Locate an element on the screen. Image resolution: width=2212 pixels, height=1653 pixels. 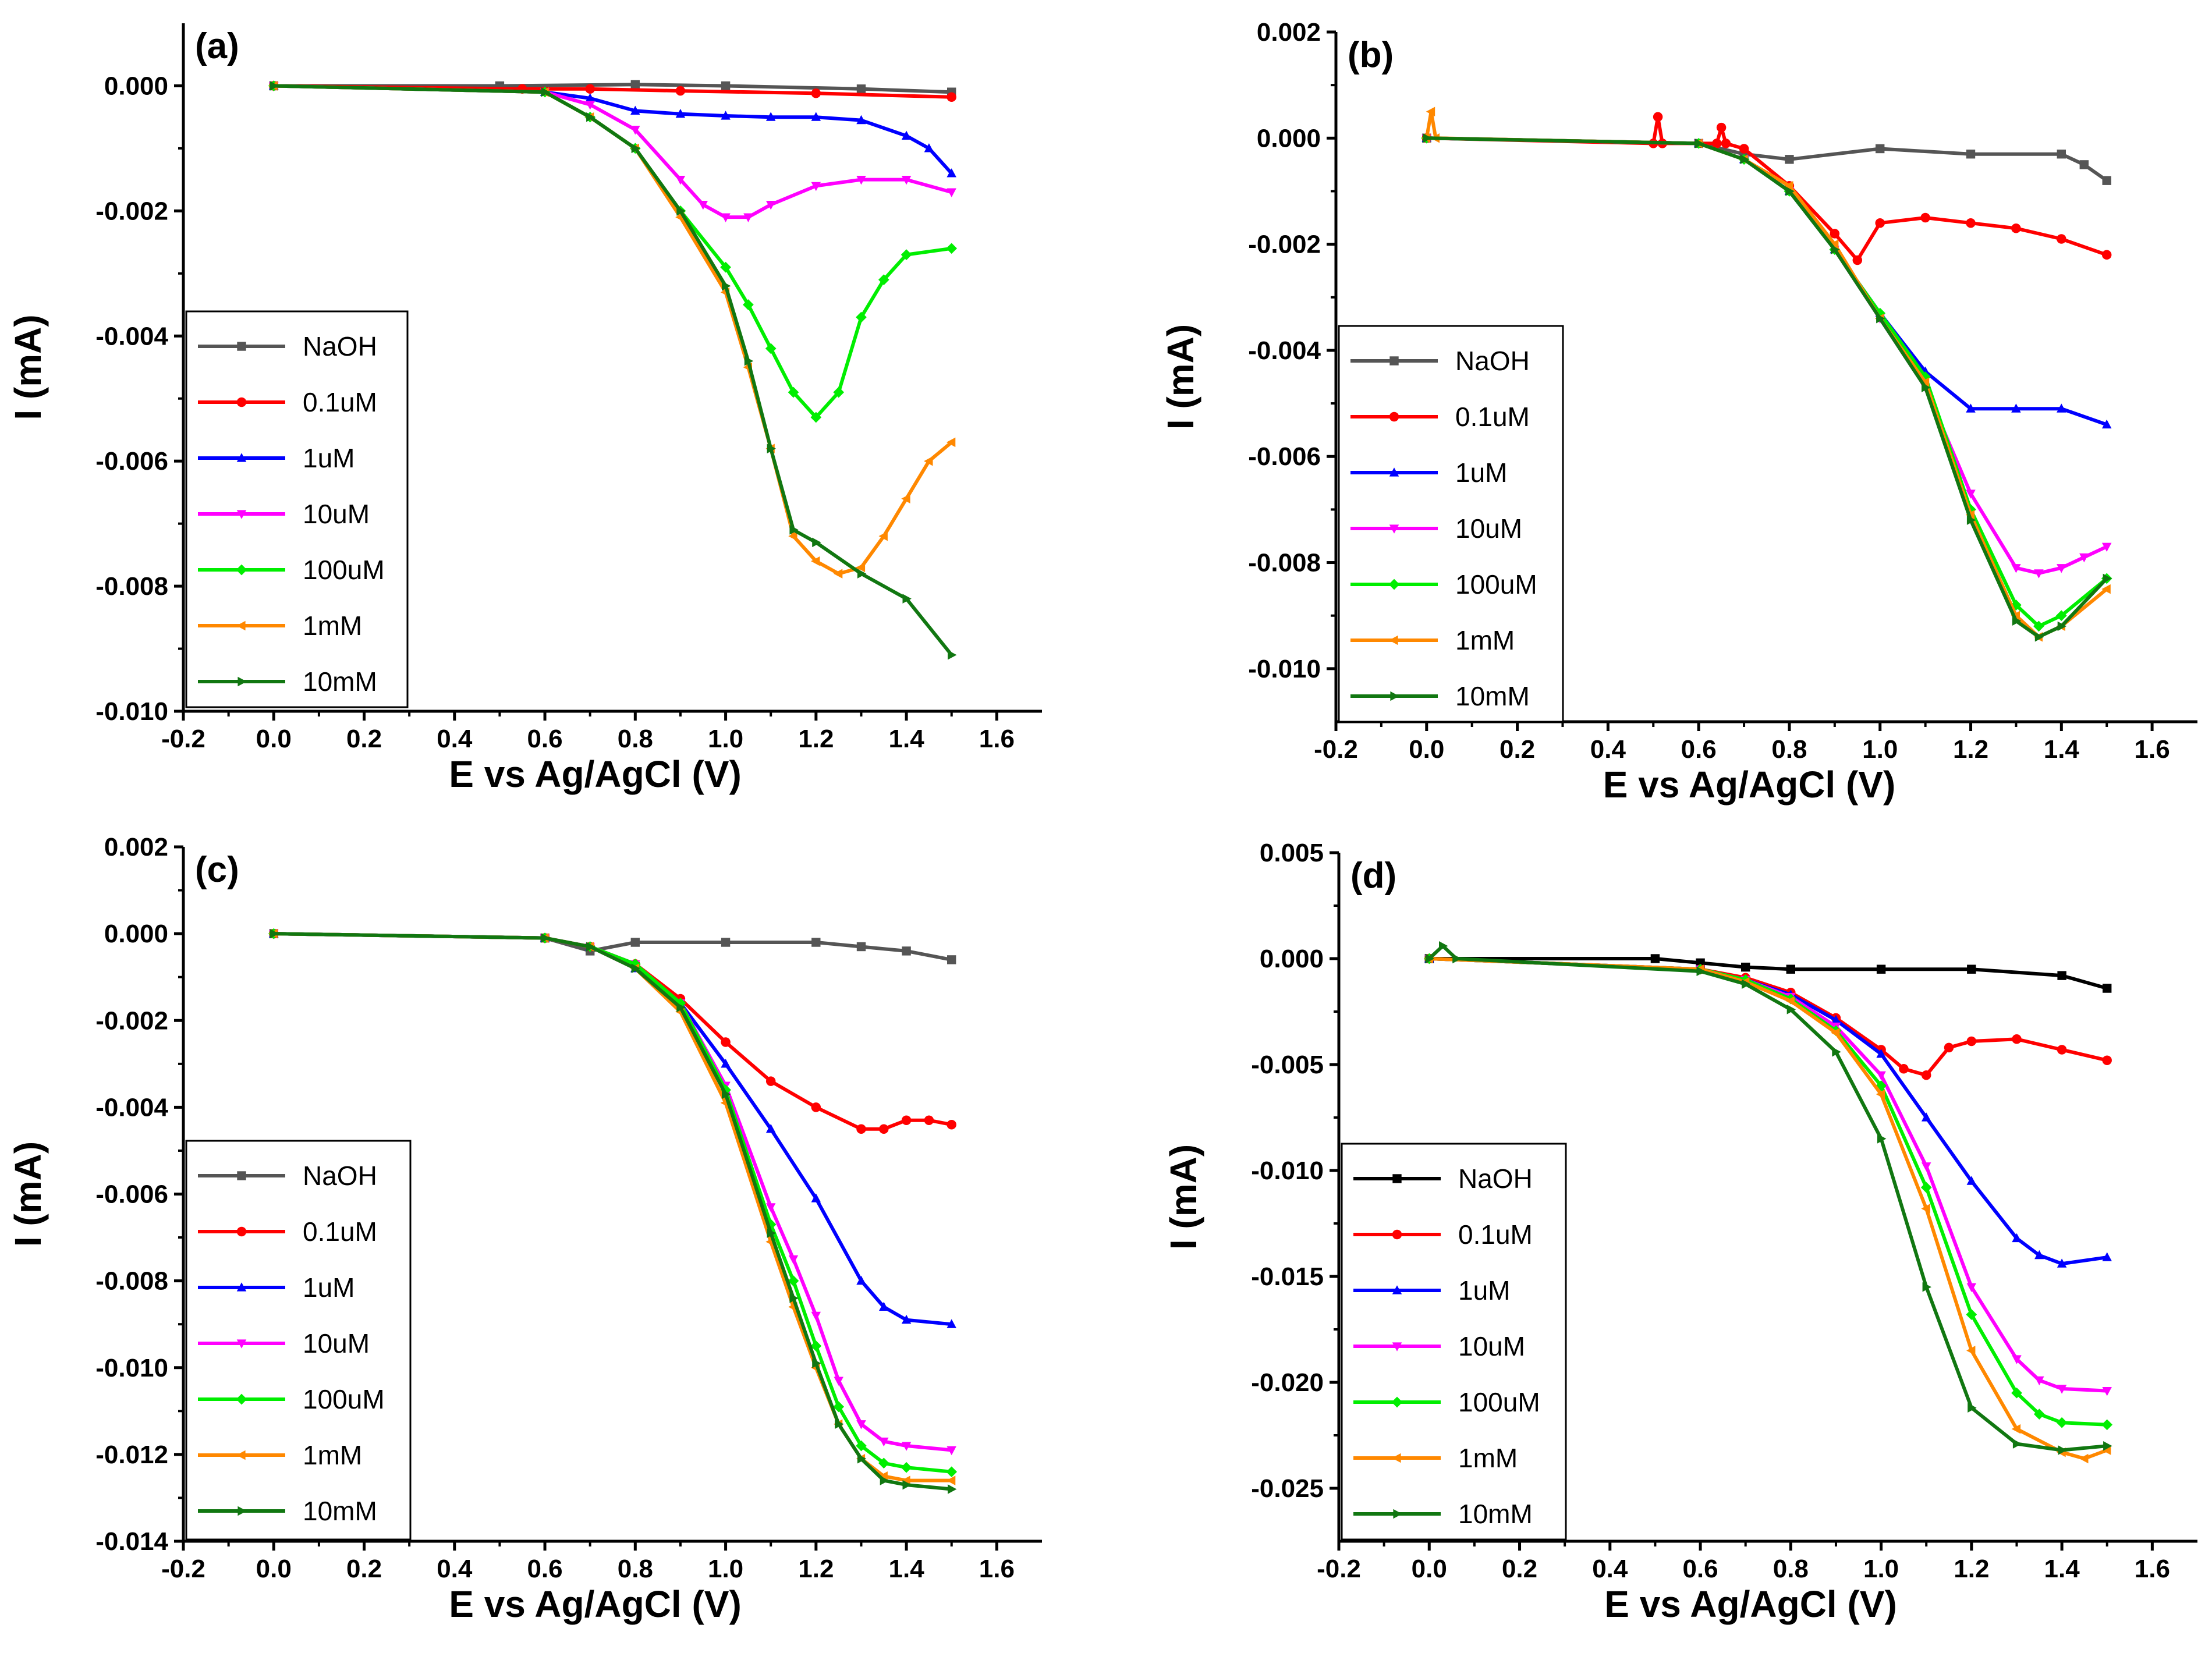
y-tick-label: -0.025 is located at coordinates (1287, 1488).